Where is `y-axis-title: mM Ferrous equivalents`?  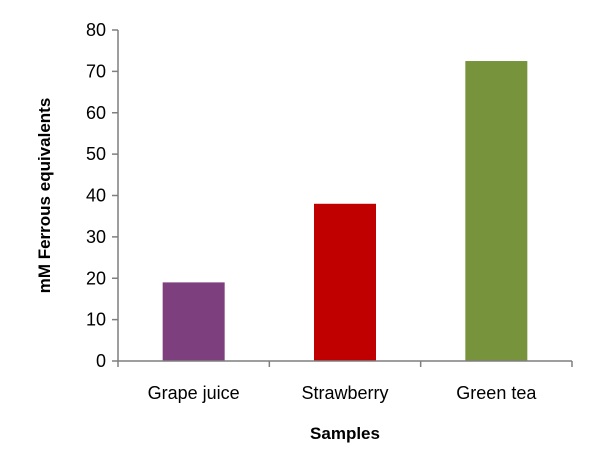 y-axis-title: mM Ferrous equivalents is located at coordinates (44, 196).